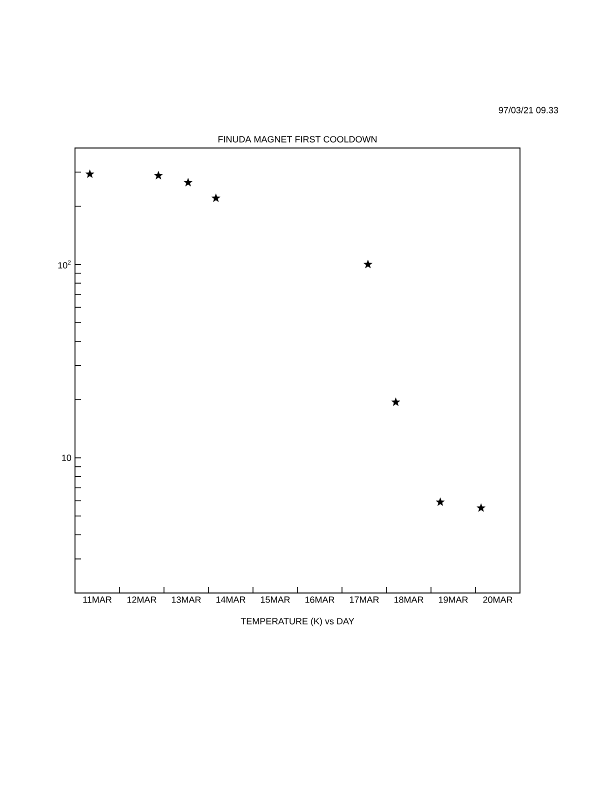 This screenshot has height=792, width=612. What do you see at coordinates (453, 599) in the screenshot?
I see `x-tick-label: 19MAR` at bounding box center [453, 599].